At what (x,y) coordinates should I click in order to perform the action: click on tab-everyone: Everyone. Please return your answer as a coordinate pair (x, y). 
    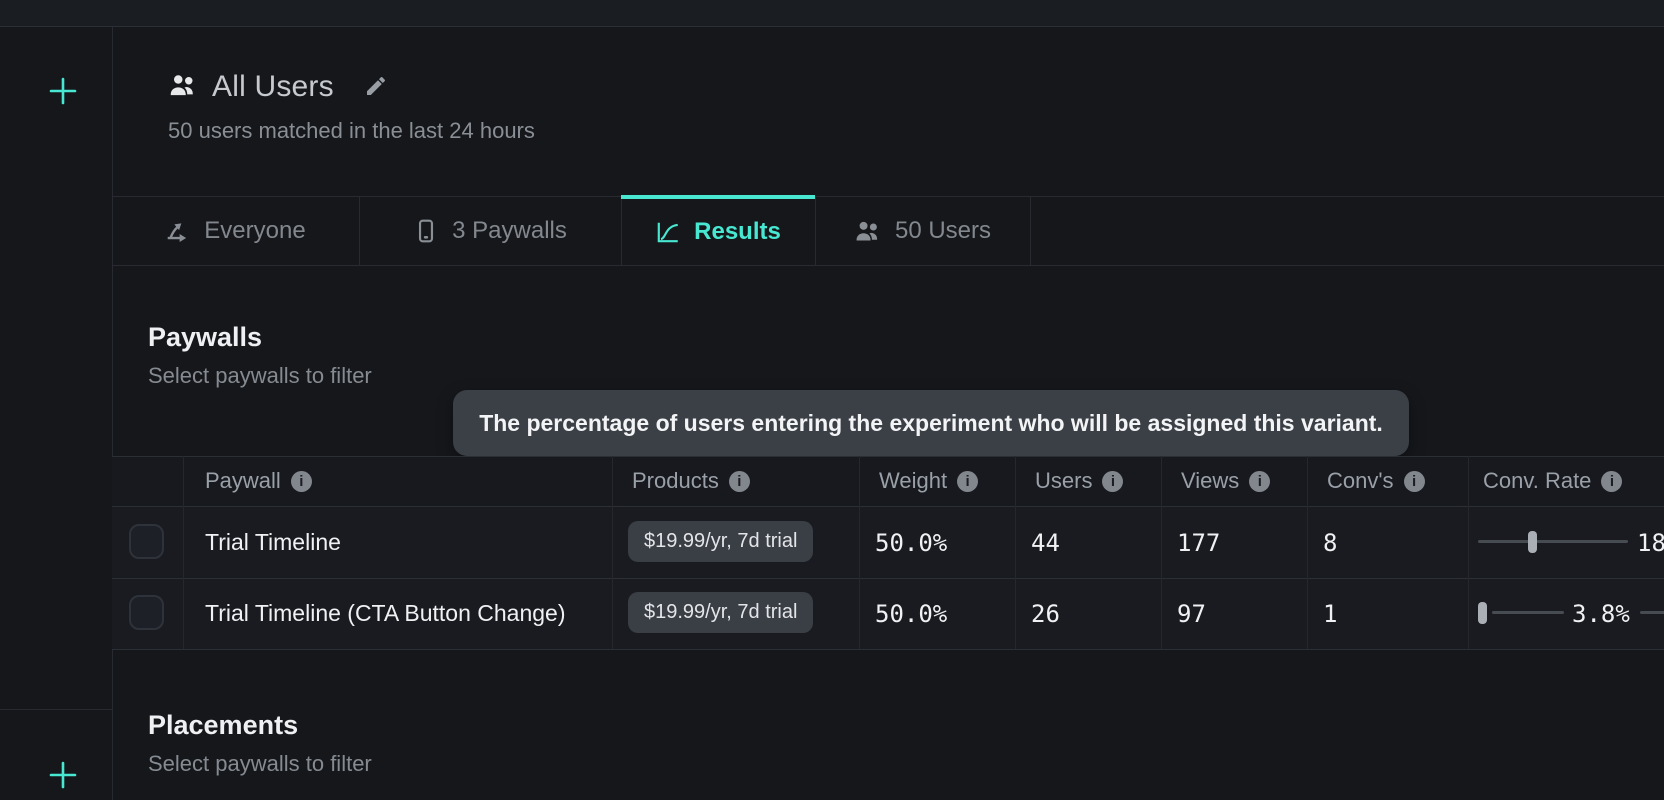
    Looking at the image, I should click on (235, 231).